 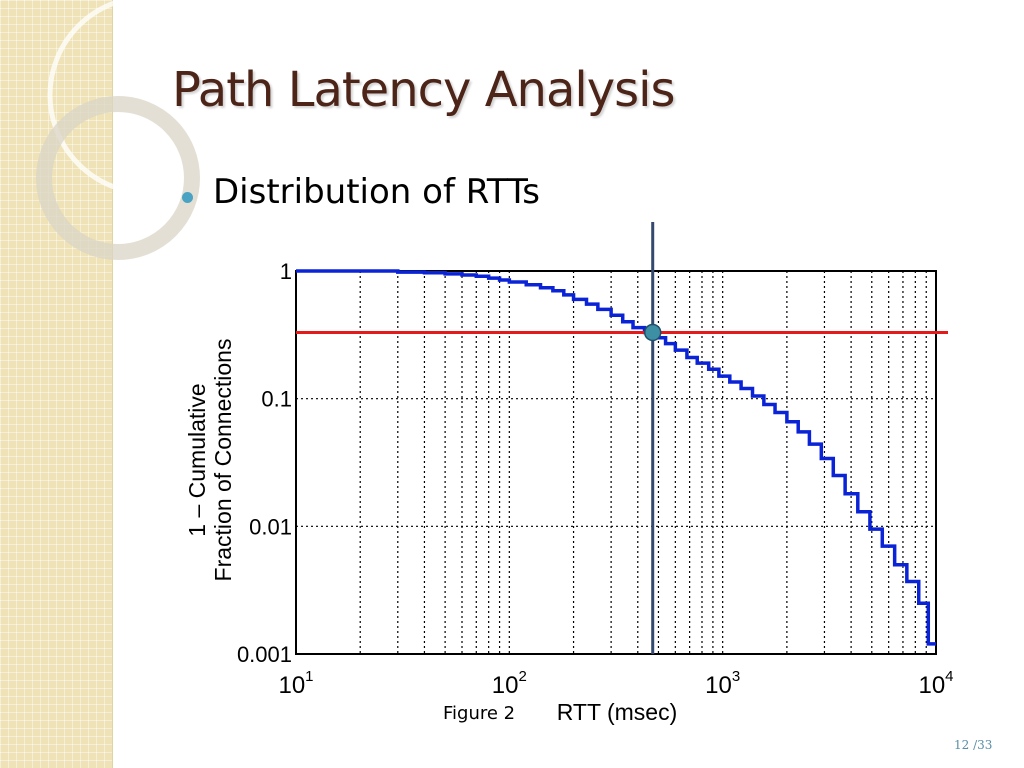 What do you see at coordinates (286, 271) in the screenshot?
I see `y-tick-label: 1` at bounding box center [286, 271].